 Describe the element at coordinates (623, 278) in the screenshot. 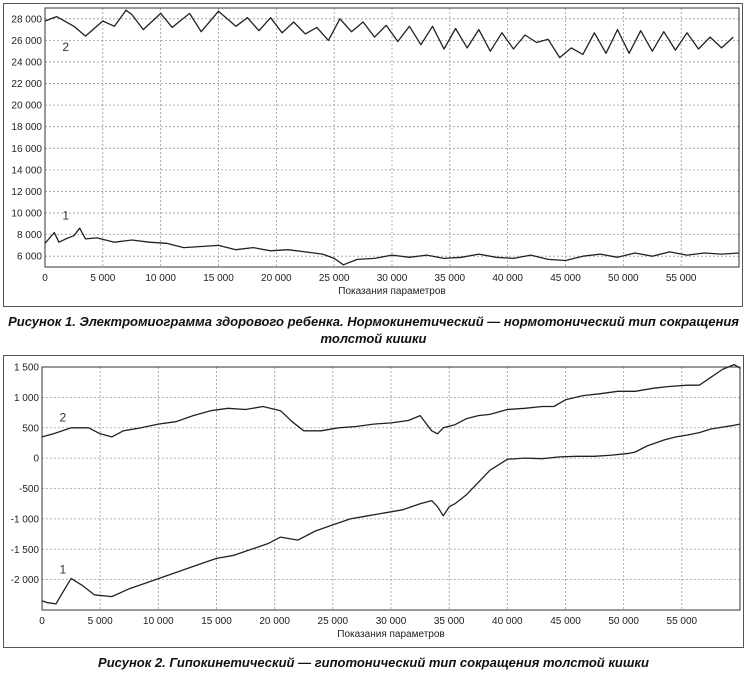

I see `chart1-x-tick-label: 50 000` at that location.